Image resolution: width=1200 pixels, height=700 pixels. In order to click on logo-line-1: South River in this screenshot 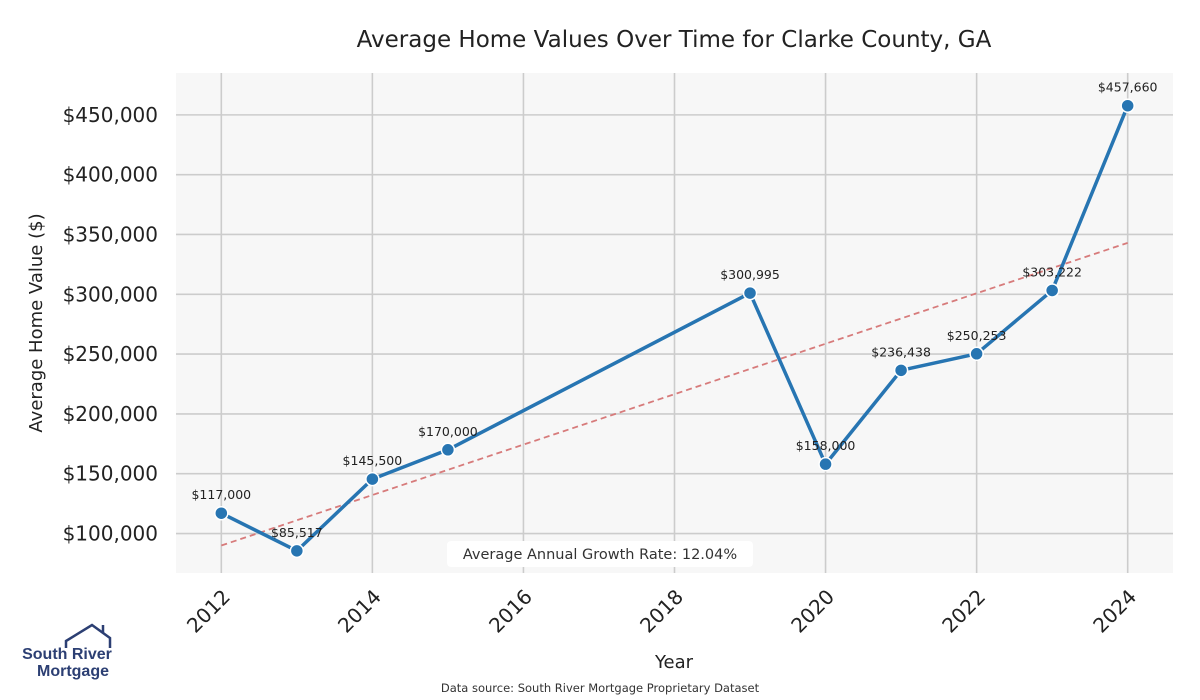, I will do `click(67, 654)`.